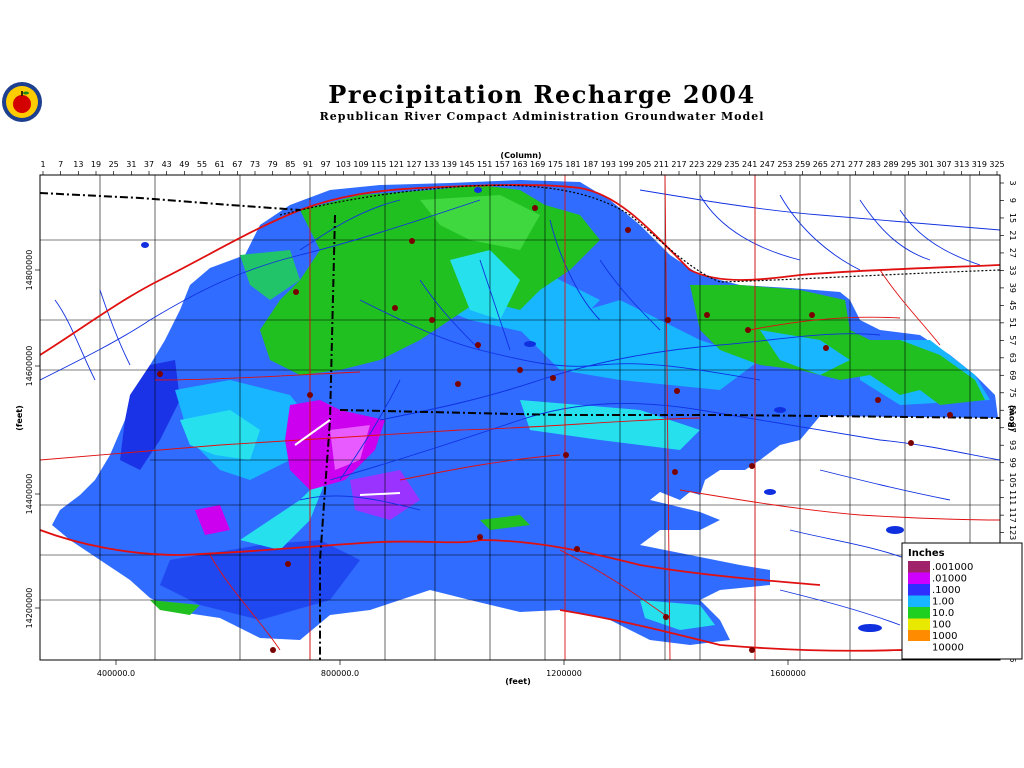 The height and width of the screenshot is (768, 1024). Describe the element at coordinates (360, 164) in the screenshot. I see `top-tick-label: 109` at that location.